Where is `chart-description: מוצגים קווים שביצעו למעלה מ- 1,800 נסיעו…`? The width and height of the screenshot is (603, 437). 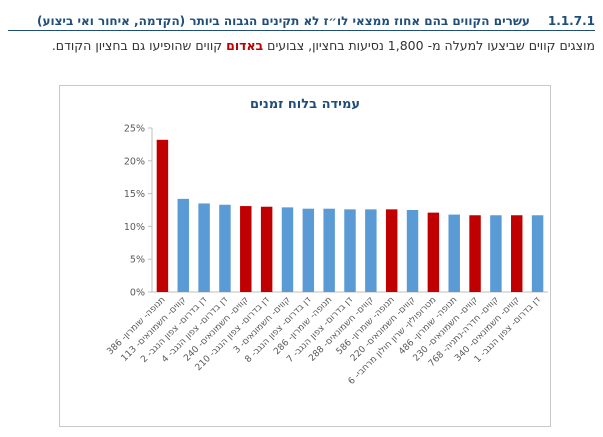 chart-description: מוצגים קווים שביצעו למעלה מ- 1,800 נסיעו… is located at coordinates (301, 45).